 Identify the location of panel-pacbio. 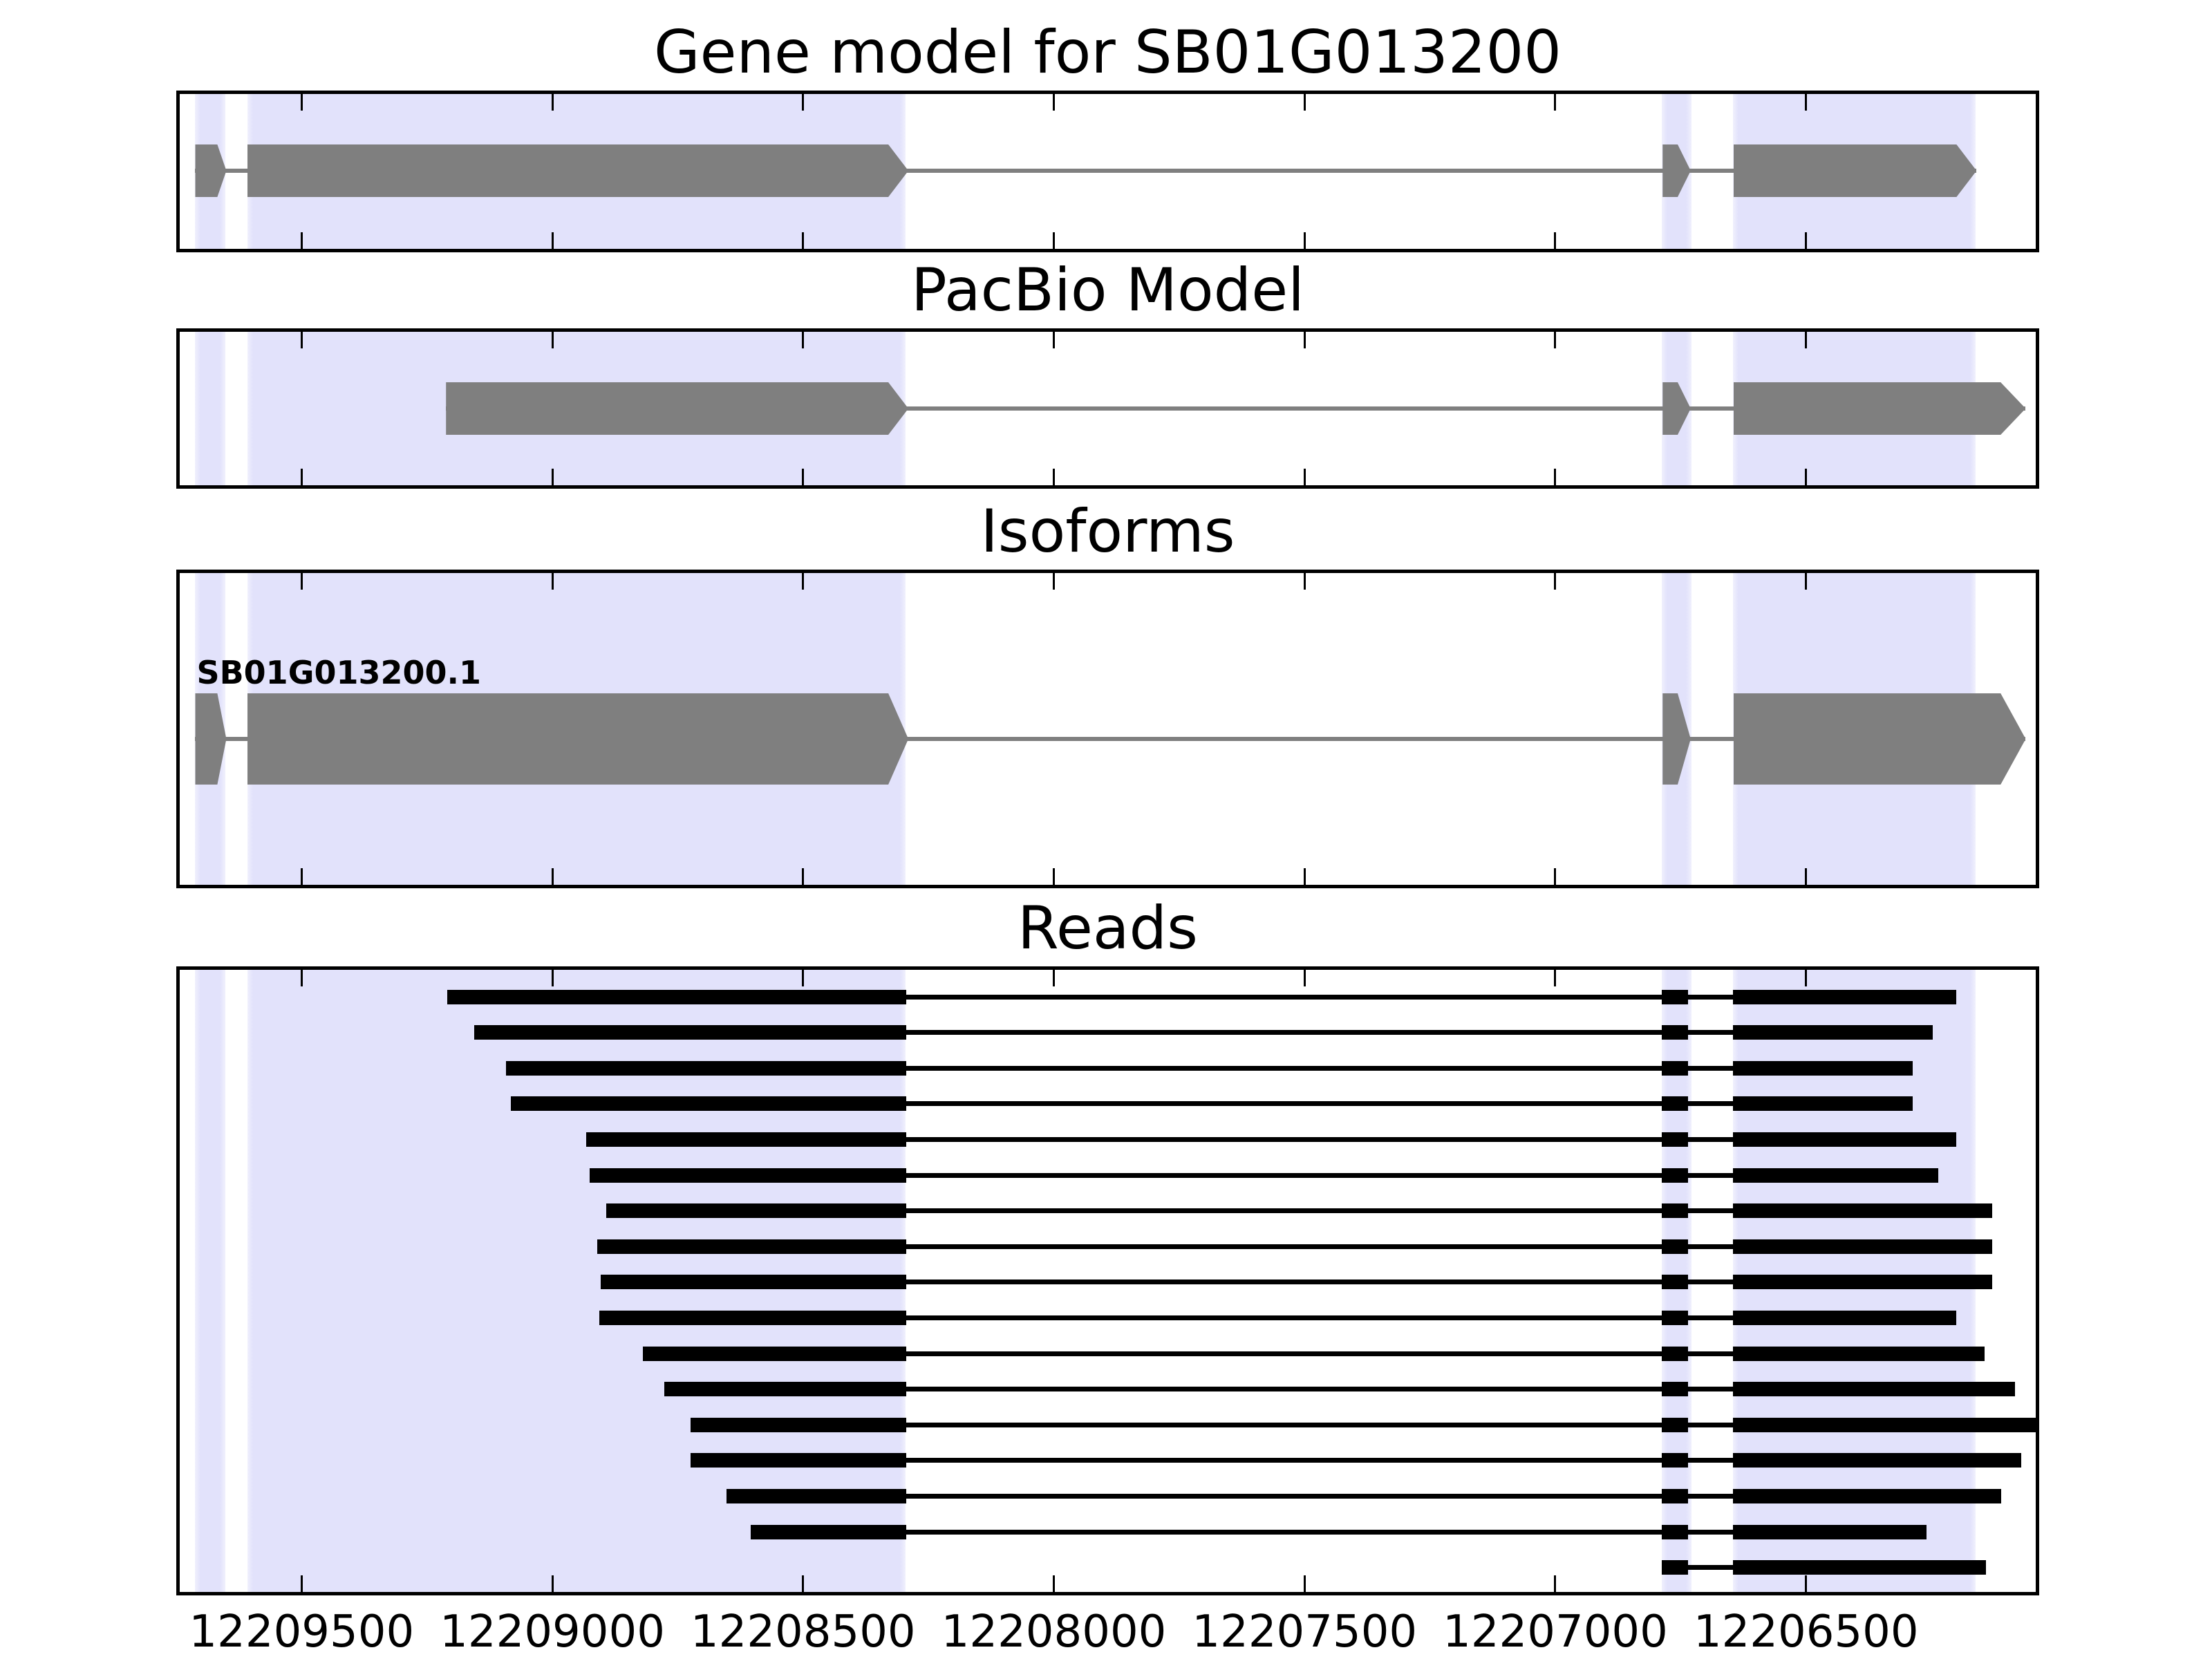
(1107, 408).